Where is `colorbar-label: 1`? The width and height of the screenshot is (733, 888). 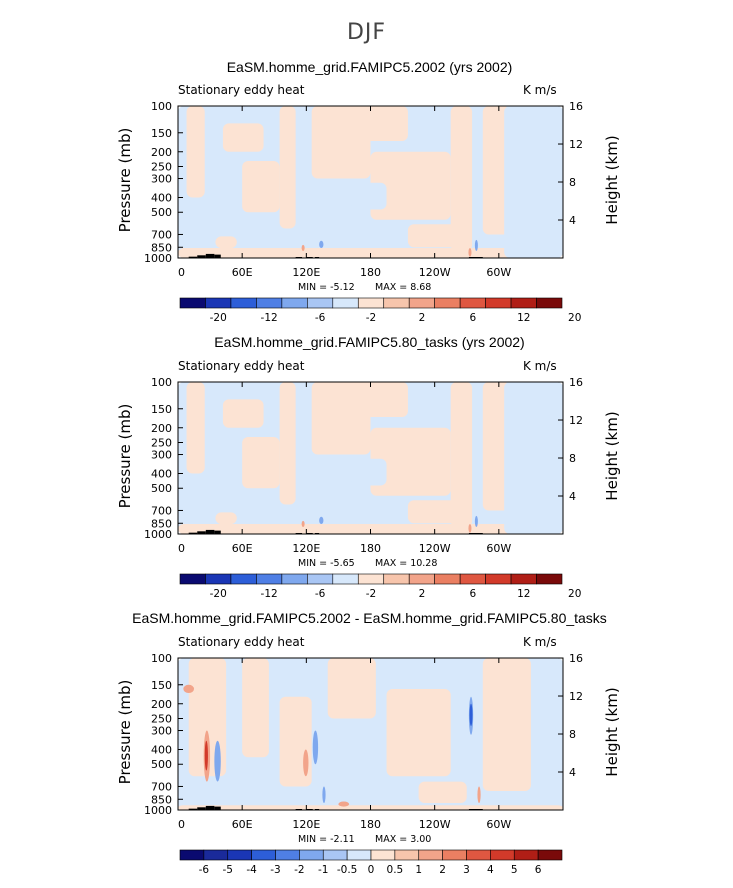 colorbar-label: 1 is located at coordinates (418, 870).